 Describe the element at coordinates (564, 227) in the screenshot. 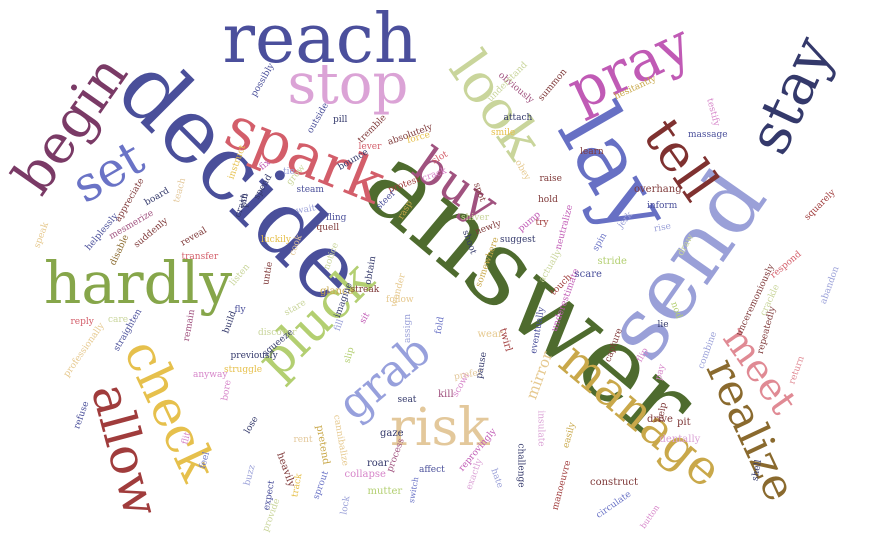

I see `word-neutralize: neutralize` at that location.